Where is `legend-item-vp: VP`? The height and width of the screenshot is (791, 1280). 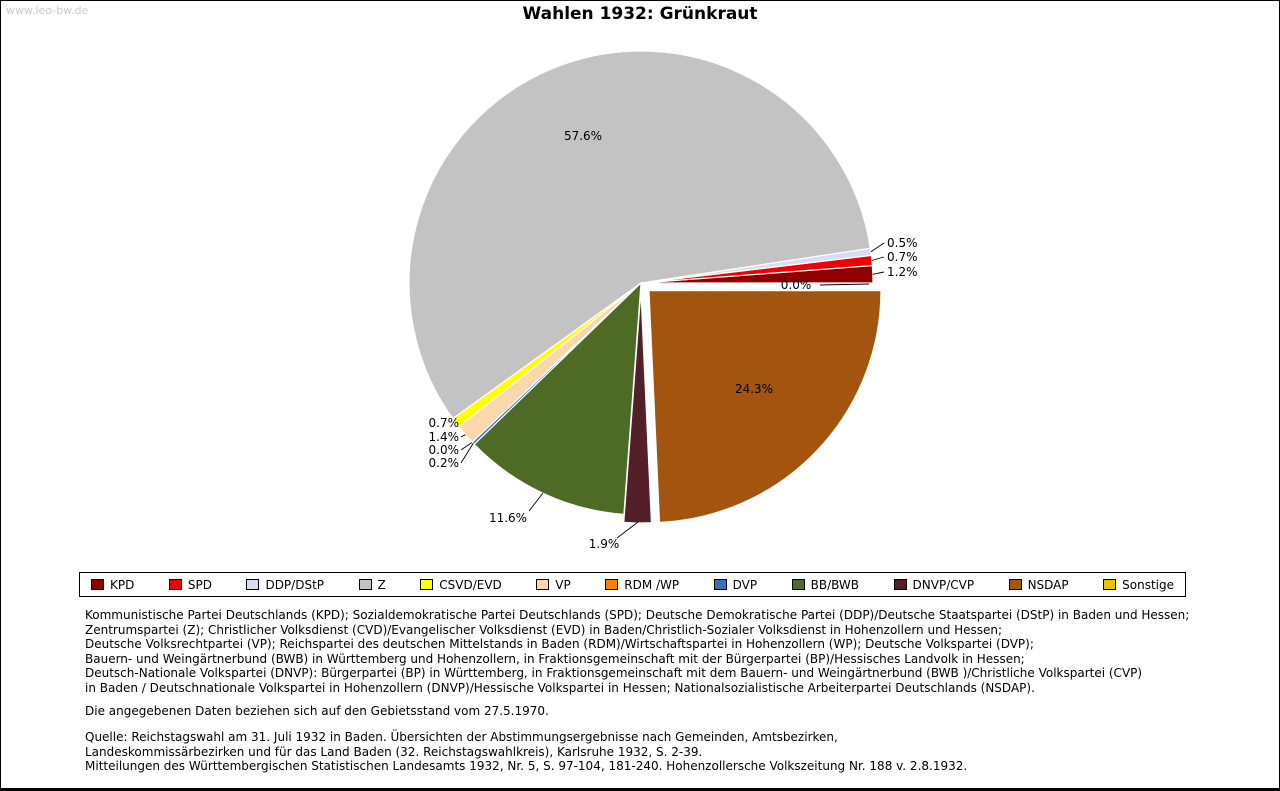 legend-item-vp: VP is located at coordinates (553, 584).